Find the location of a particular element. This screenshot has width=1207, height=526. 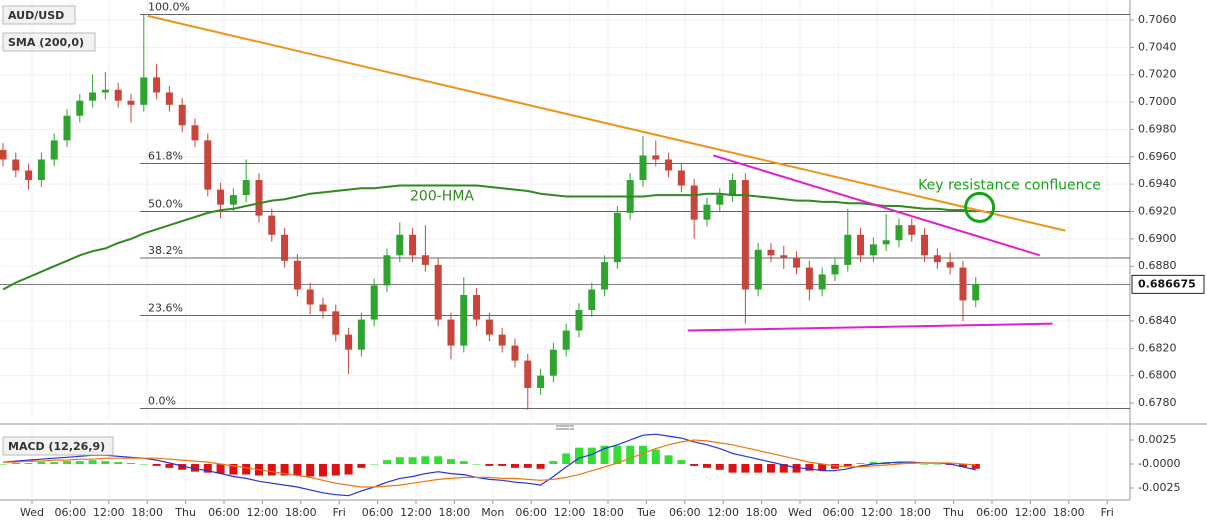

macd-layer is located at coordinates (490, 465).